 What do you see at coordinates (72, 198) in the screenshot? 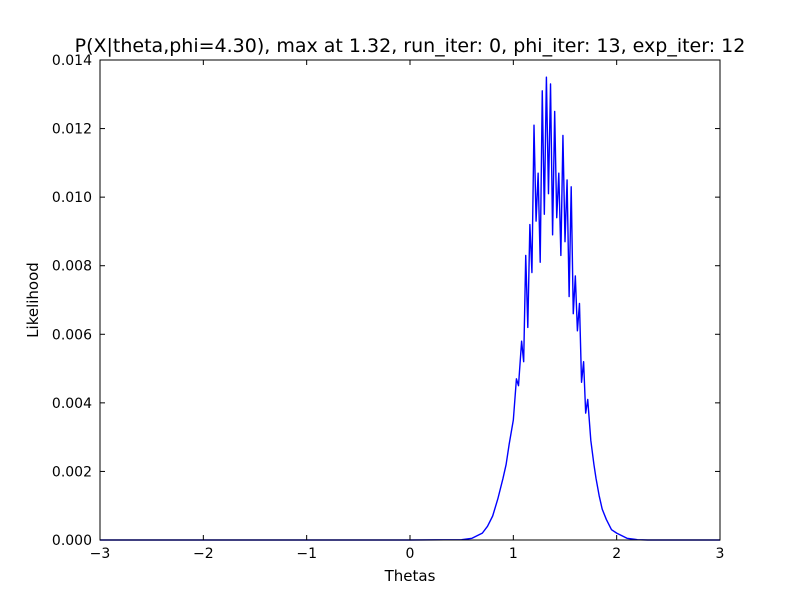
I see `y-tick-label: 0.010` at bounding box center [72, 198].